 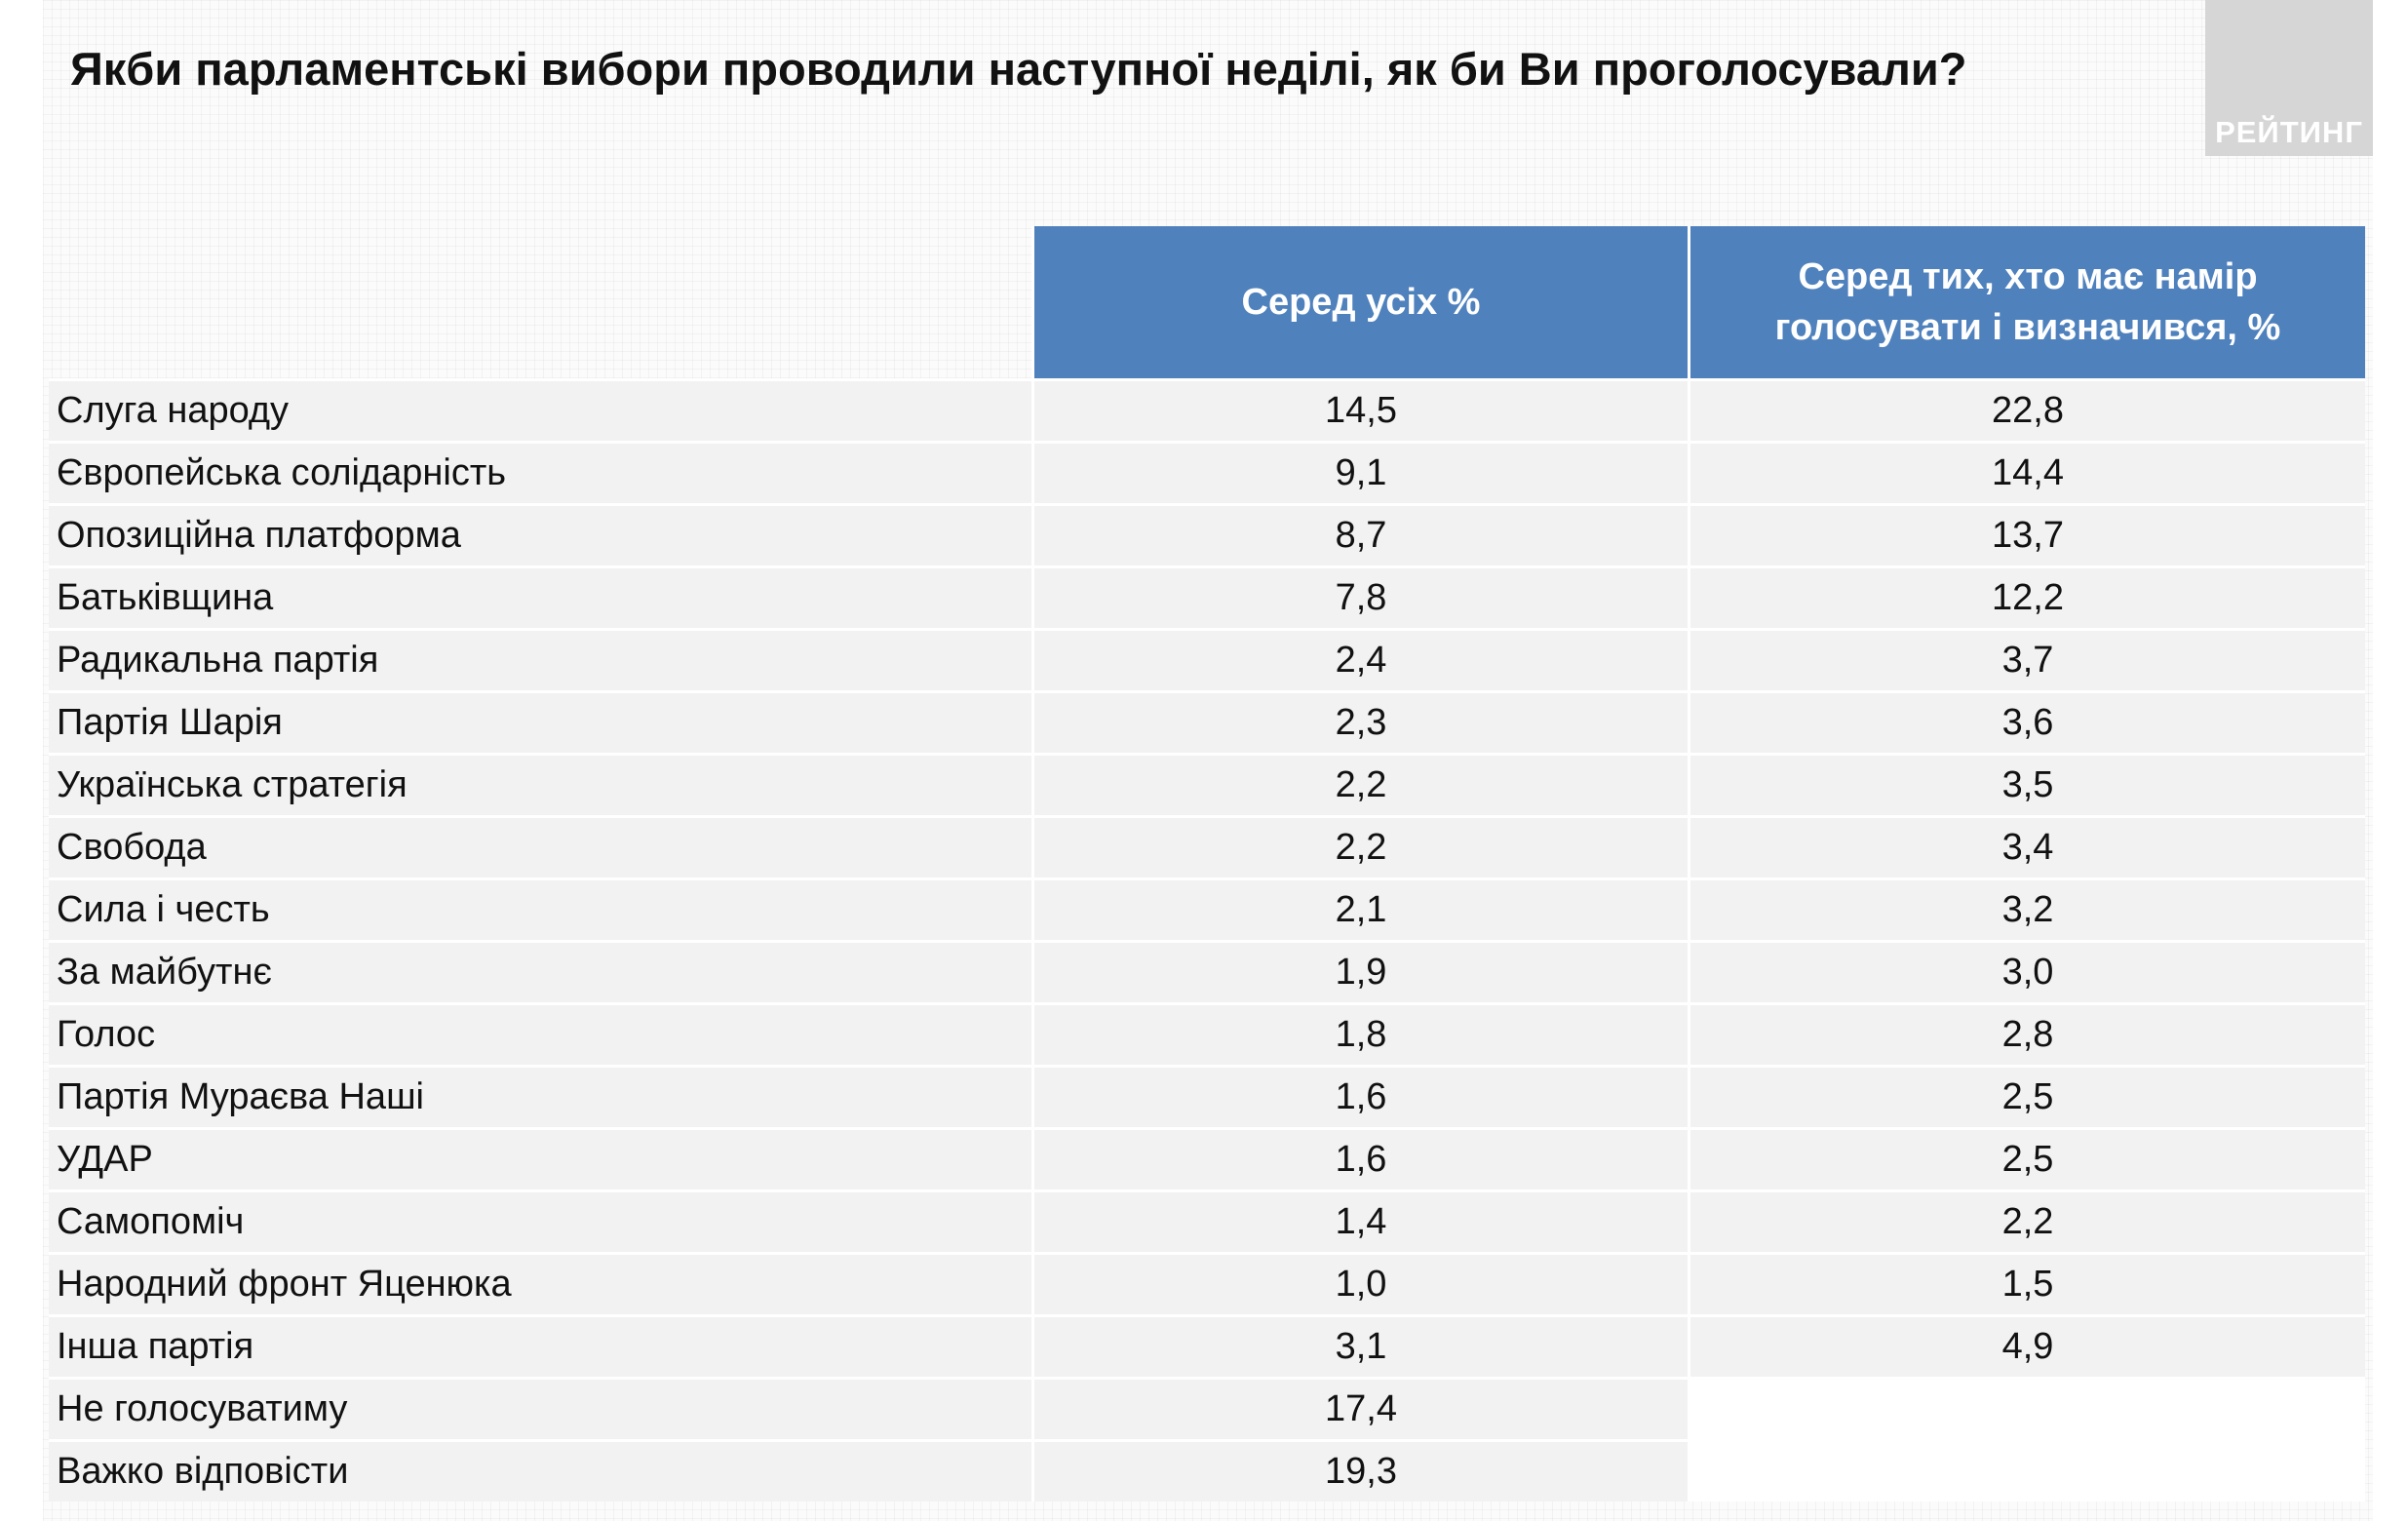 I want to click on table-row: Батьківщина 7,8 12,2, so click(x=1207, y=597).